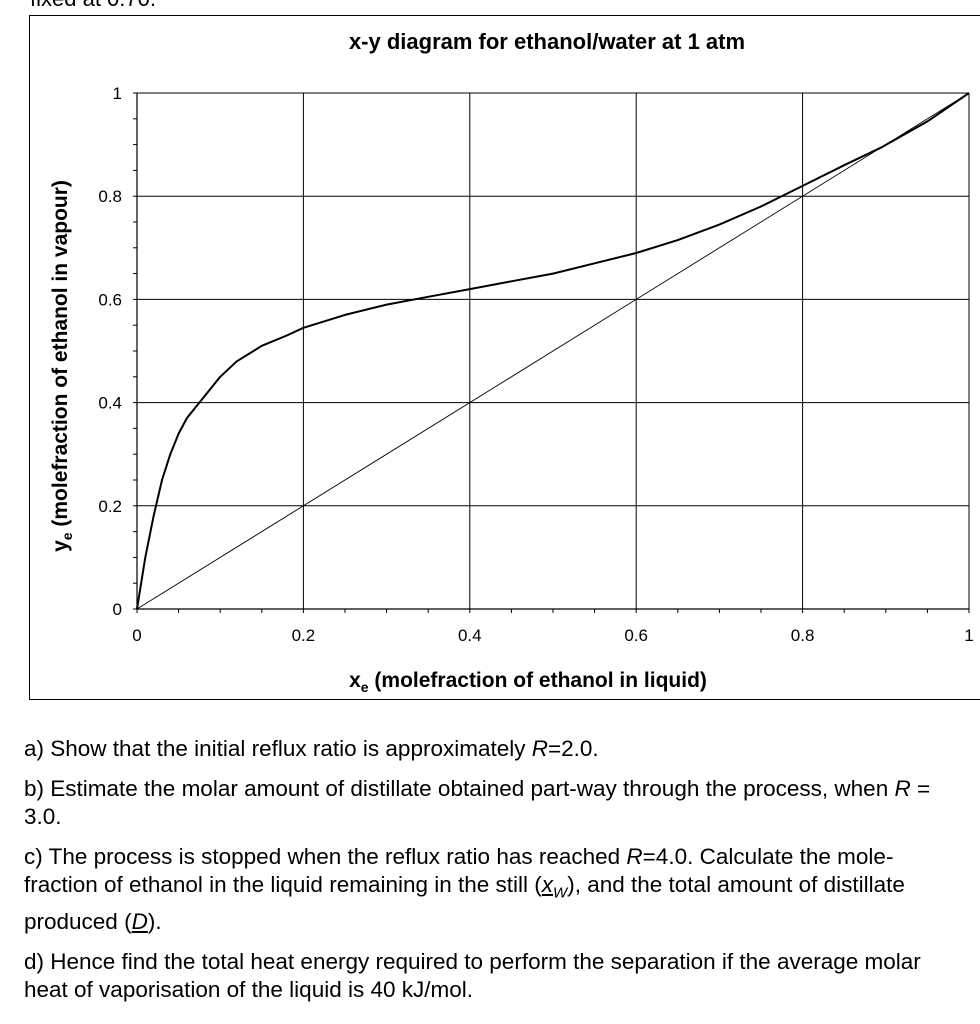 The width and height of the screenshot is (980, 1024). Describe the element at coordinates (560, 893) in the screenshot. I see `question-c-xw-sub: W` at that location.